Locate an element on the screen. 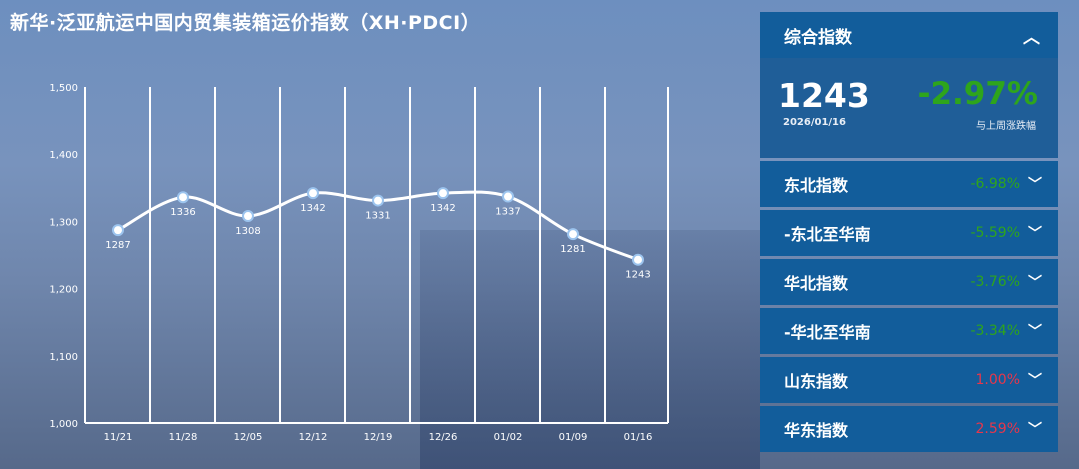 The height and width of the screenshot is (469, 1079). index-date: 2026/01/16 is located at coordinates (814, 122).